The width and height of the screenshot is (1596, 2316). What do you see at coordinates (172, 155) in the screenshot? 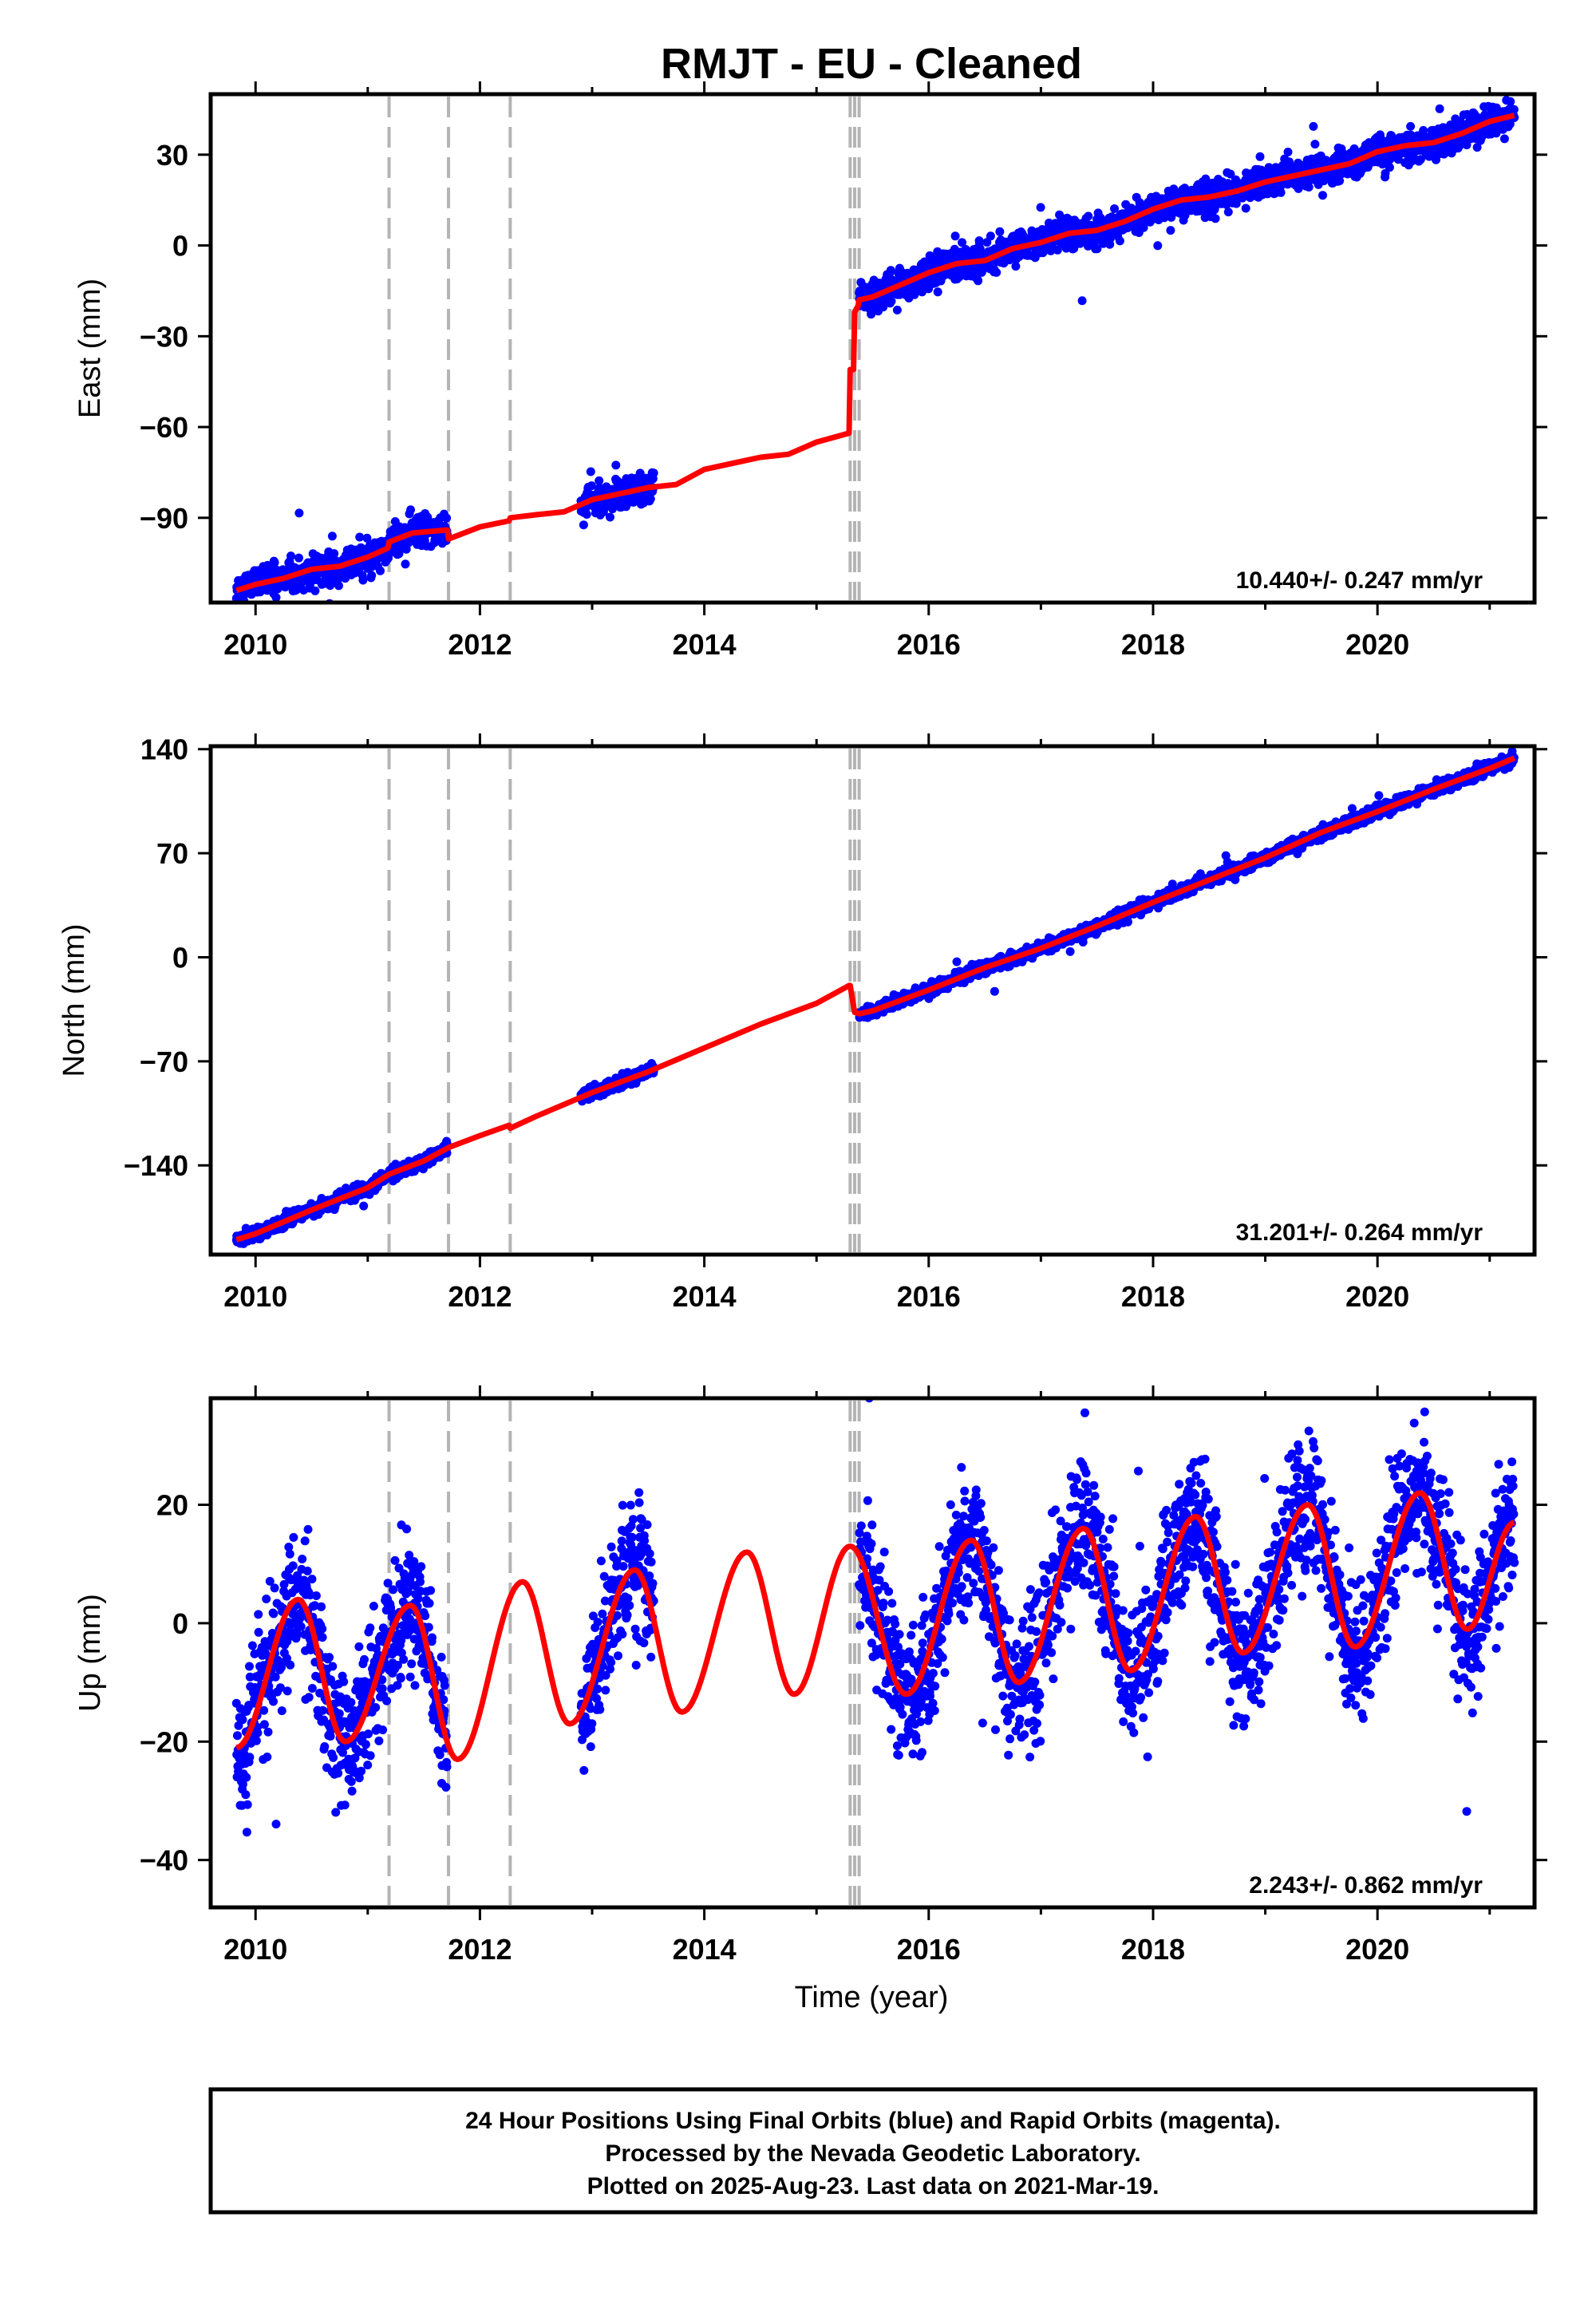
I see `y-tick-label: 30` at bounding box center [172, 155].